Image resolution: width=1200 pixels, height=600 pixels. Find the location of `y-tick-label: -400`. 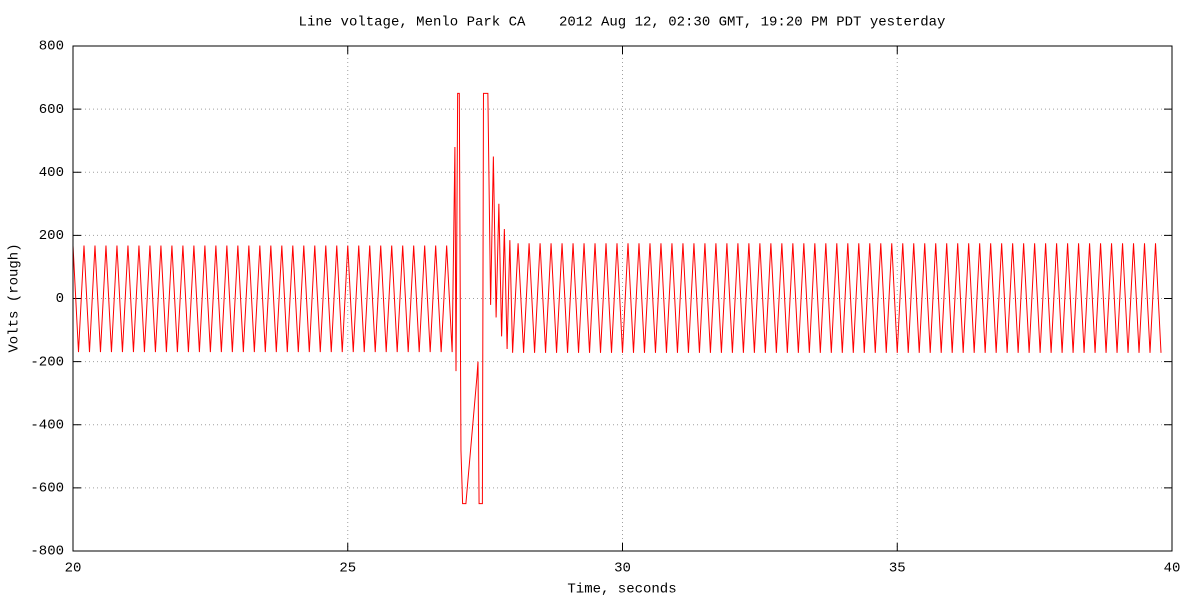

y-tick-label: -400 is located at coordinates (47, 425).